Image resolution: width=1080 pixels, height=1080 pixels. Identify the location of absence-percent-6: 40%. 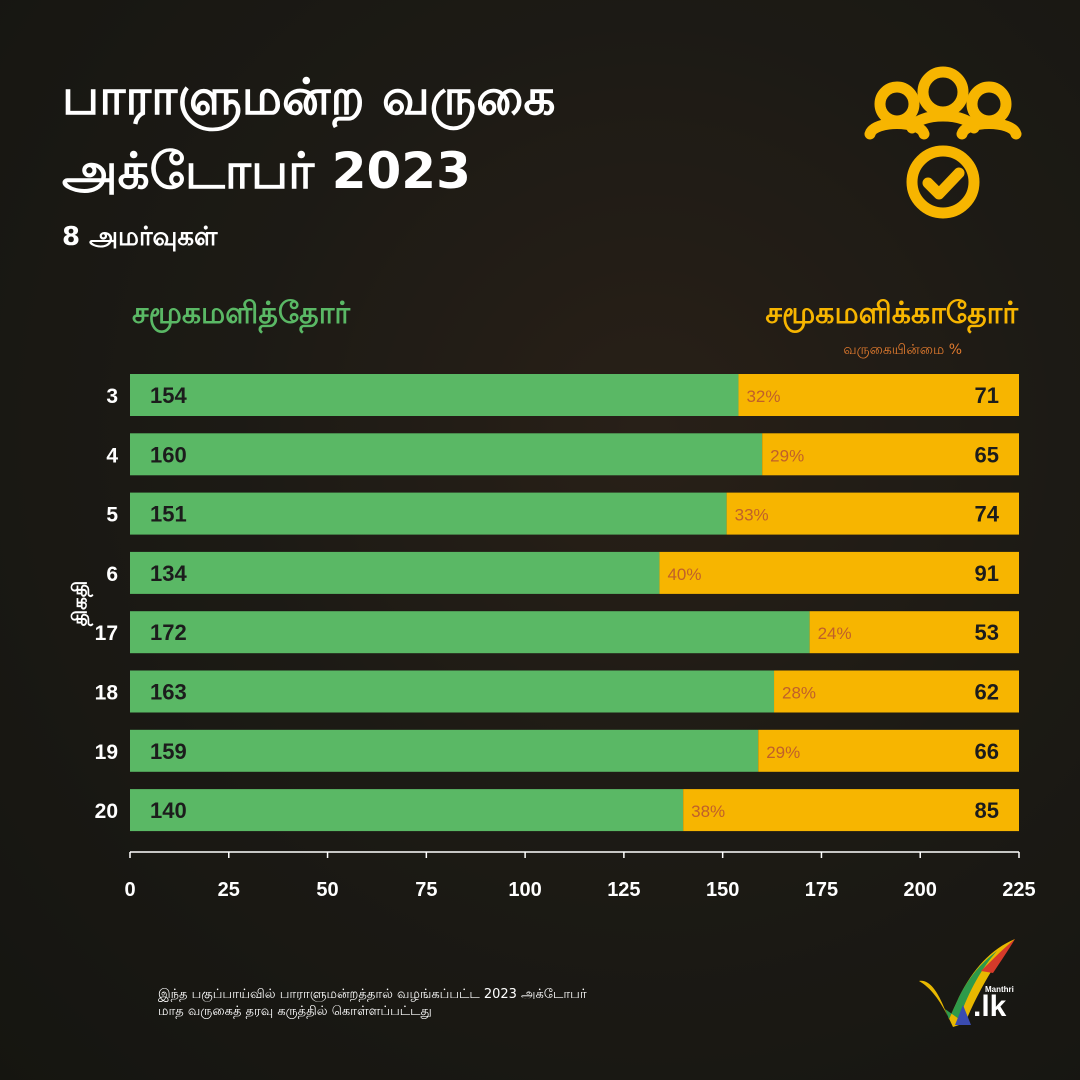
(684, 574).